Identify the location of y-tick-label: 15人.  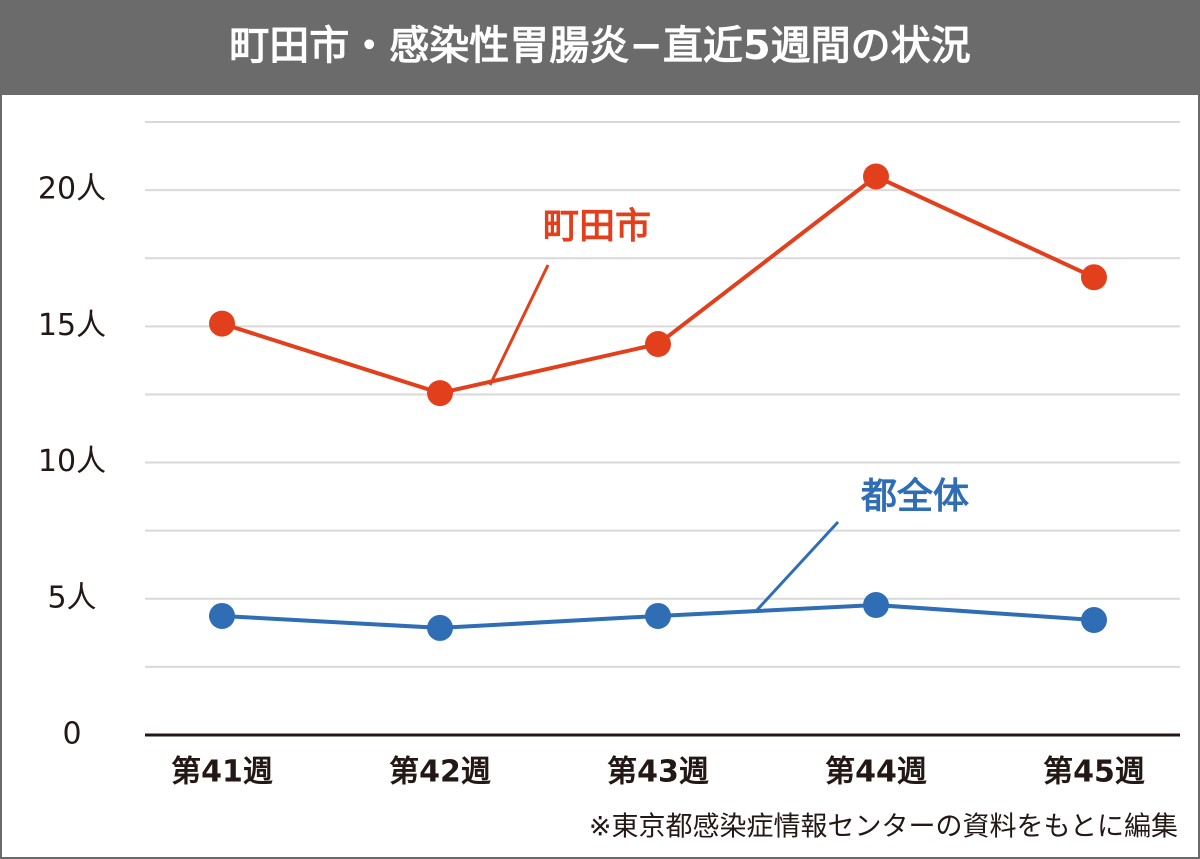
(72, 325).